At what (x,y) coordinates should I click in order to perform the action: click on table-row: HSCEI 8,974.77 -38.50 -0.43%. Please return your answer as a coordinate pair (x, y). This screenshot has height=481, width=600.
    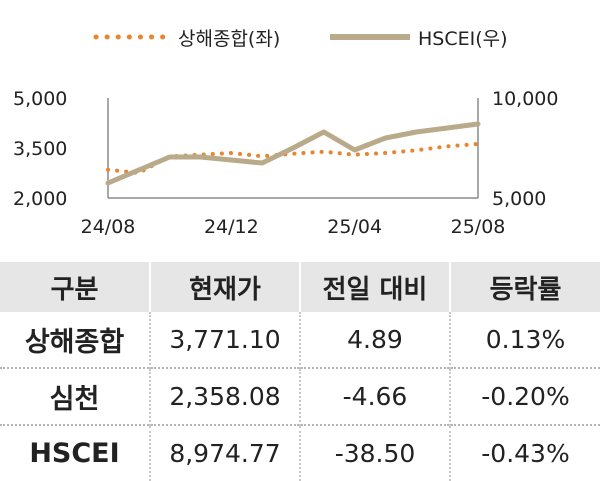
    Looking at the image, I should click on (300, 452).